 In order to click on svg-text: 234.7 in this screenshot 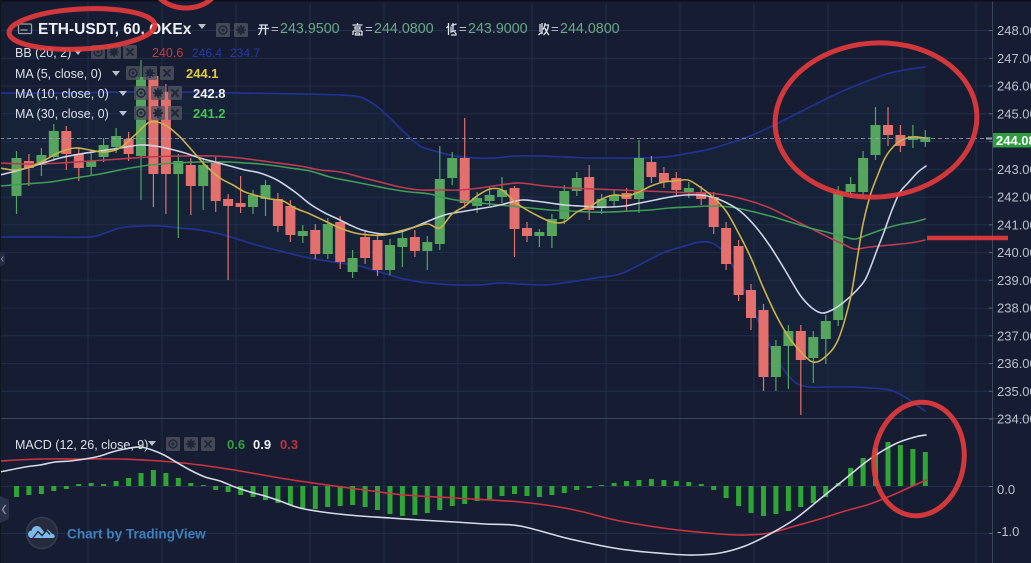, I will do `click(245, 53)`.